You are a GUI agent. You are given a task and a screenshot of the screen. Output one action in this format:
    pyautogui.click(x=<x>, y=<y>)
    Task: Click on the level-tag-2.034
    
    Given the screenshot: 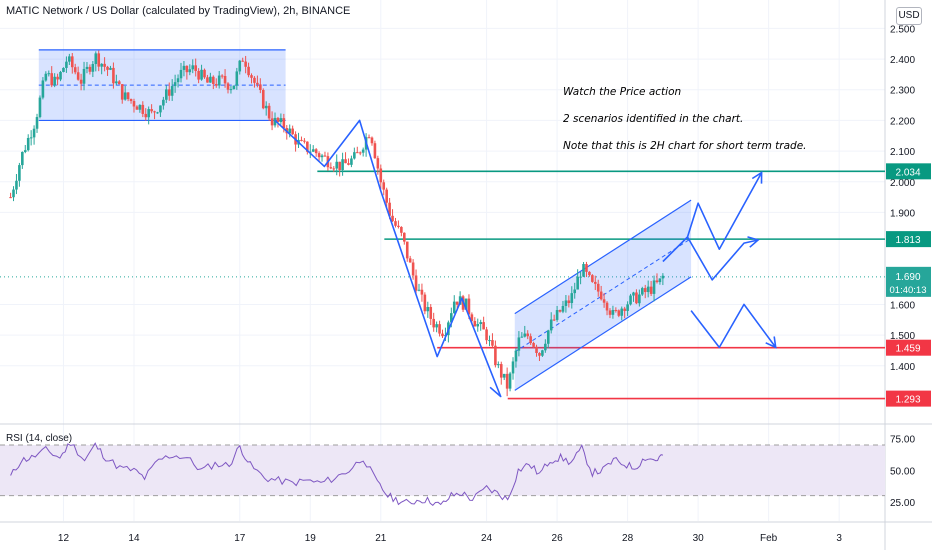 What is the action you would take?
    pyautogui.click(x=908, y=171)
    